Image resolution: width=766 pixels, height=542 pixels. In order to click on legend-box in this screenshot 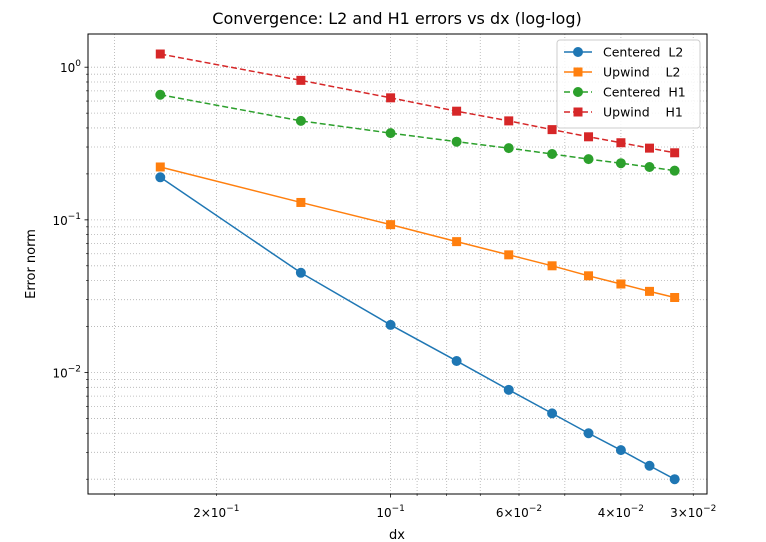, I will do `click(628, 84)`.